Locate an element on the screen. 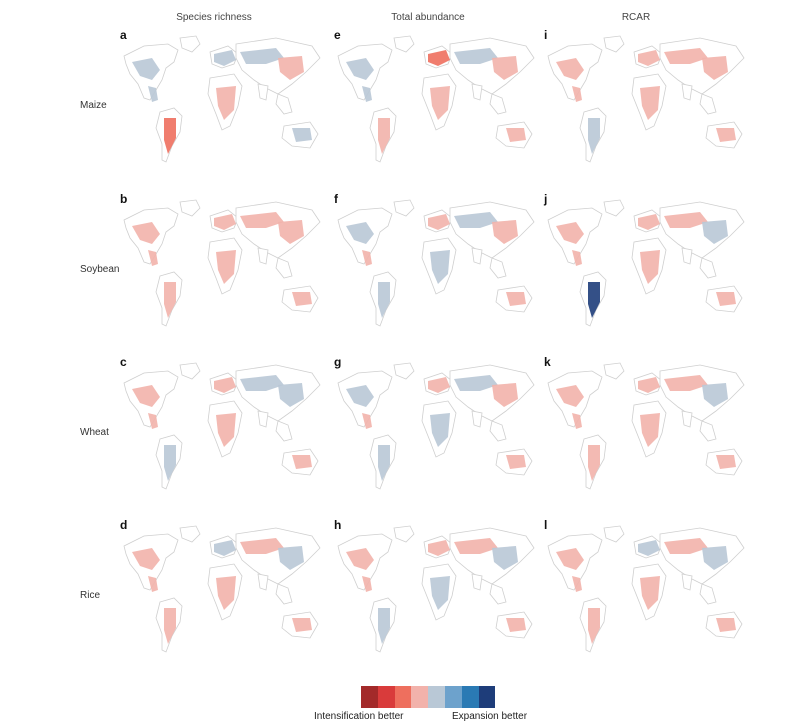 This screenshot has width=785, height=723. map-panel-g: g is located at coordinates (437, 430).